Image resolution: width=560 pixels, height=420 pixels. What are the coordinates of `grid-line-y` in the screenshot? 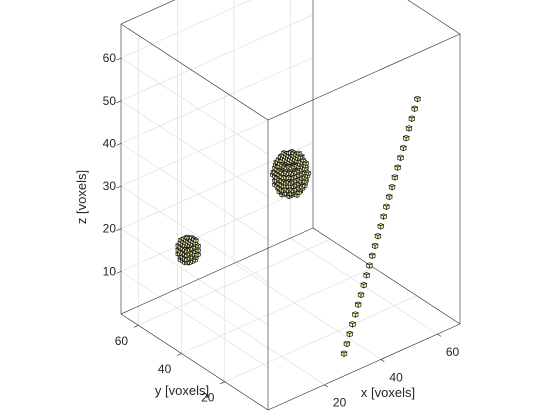 It's located at (277, 310).